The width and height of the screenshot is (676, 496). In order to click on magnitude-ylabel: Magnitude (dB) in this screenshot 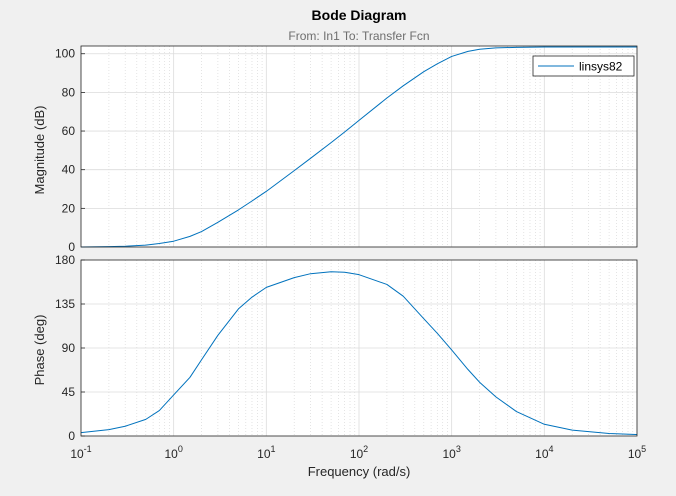, I will do `click(39, 150)`.